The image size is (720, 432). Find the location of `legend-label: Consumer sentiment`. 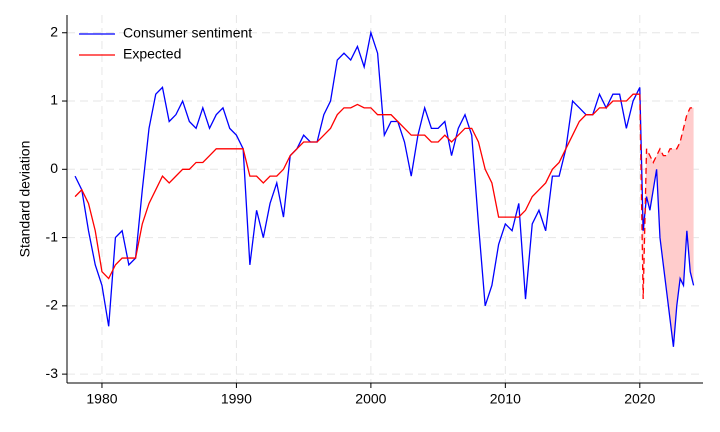

legend-label: Consumer sentiment is located at coordinates (187, 33).